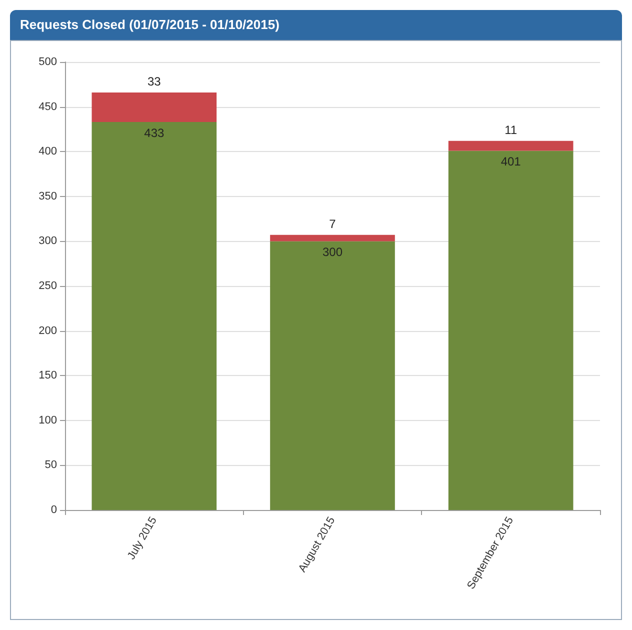 The height and width of the screenshot is (630, 632). I want to click on y-tick-label: 450, so click(47, 106).